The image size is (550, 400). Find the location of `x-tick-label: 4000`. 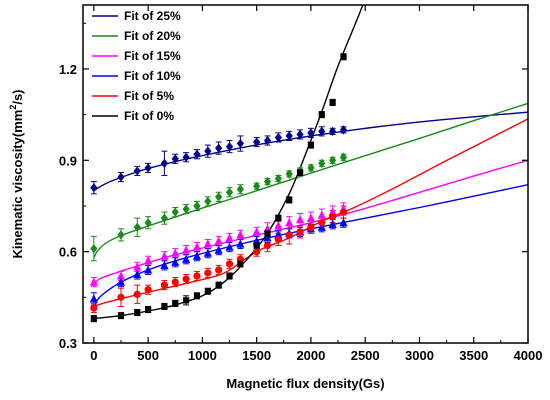

x-tick-label: 4000 is located at coordinates (528, 355).